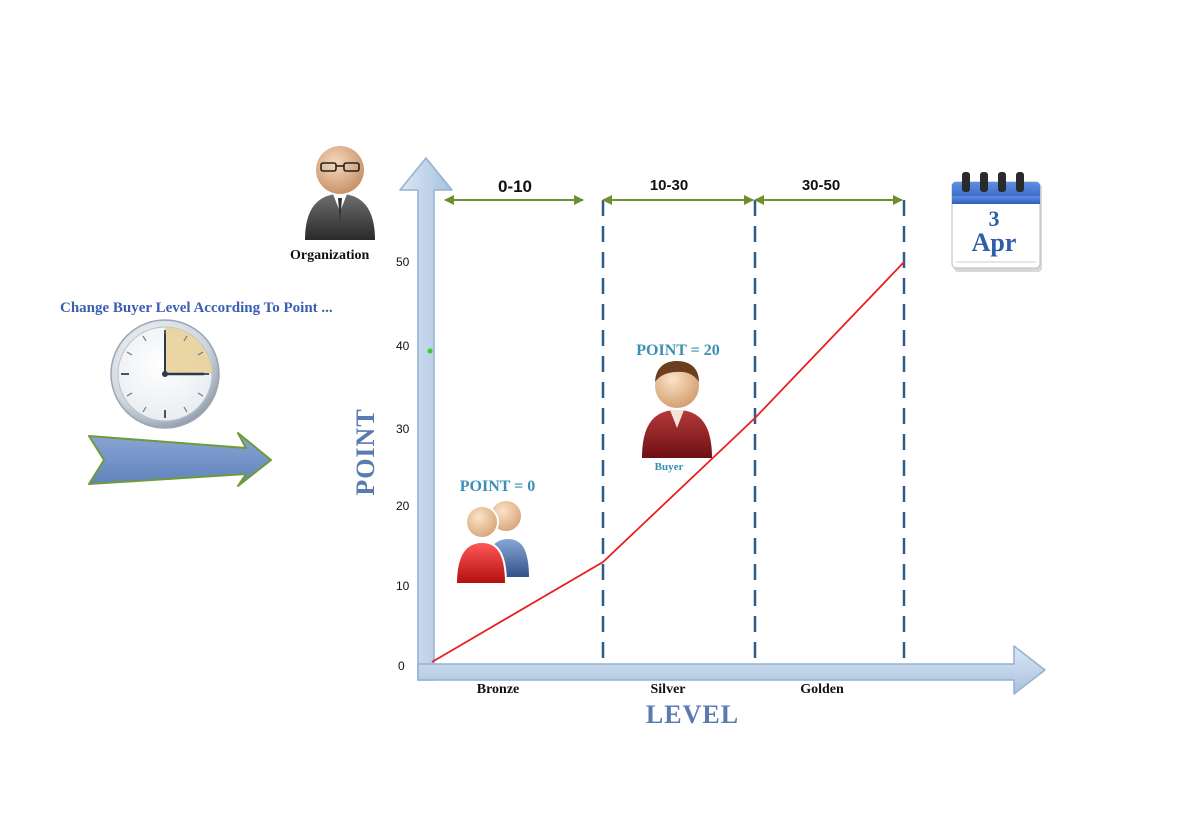  What do you see at coordinates (498, 689) in the screenshot?
I see `level-label-bronze: Bronze` at bounding box center [498, 689].